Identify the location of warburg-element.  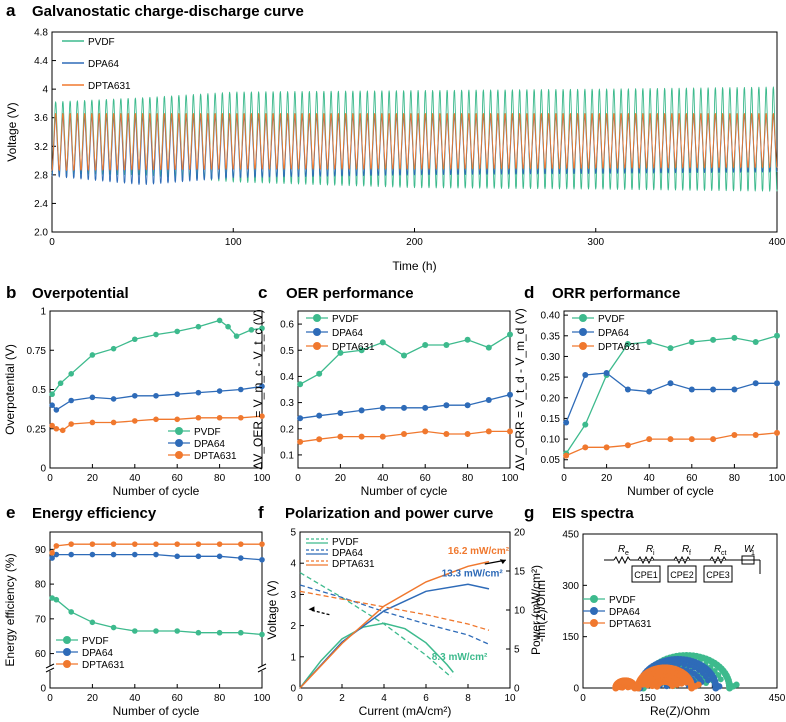
(748, 560).